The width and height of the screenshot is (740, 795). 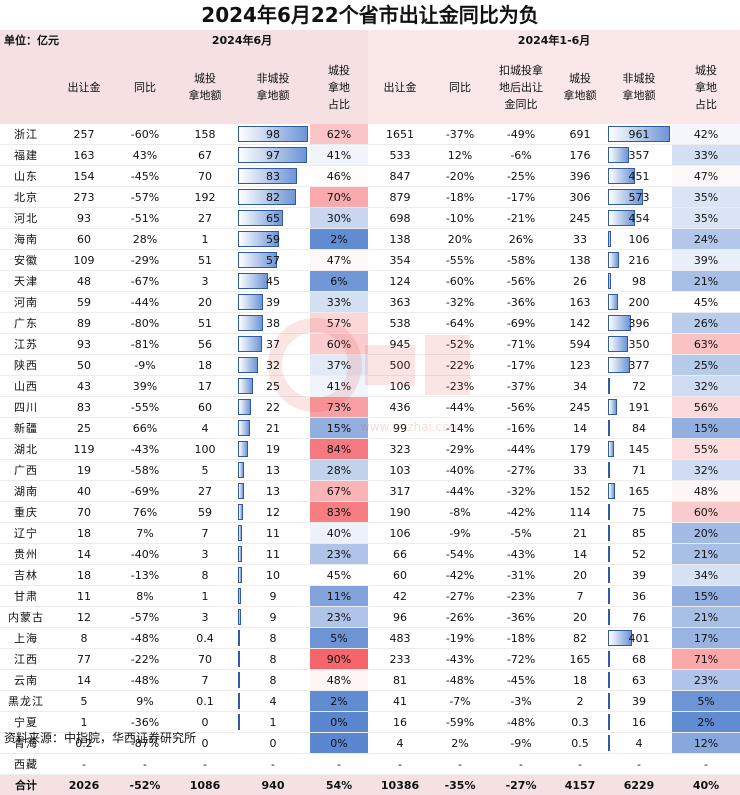 What do you see at coordinates (273, 617) in the screenshot?
I see `bar-cell-jun_nonct: 9` at bounding box center [273, 617].